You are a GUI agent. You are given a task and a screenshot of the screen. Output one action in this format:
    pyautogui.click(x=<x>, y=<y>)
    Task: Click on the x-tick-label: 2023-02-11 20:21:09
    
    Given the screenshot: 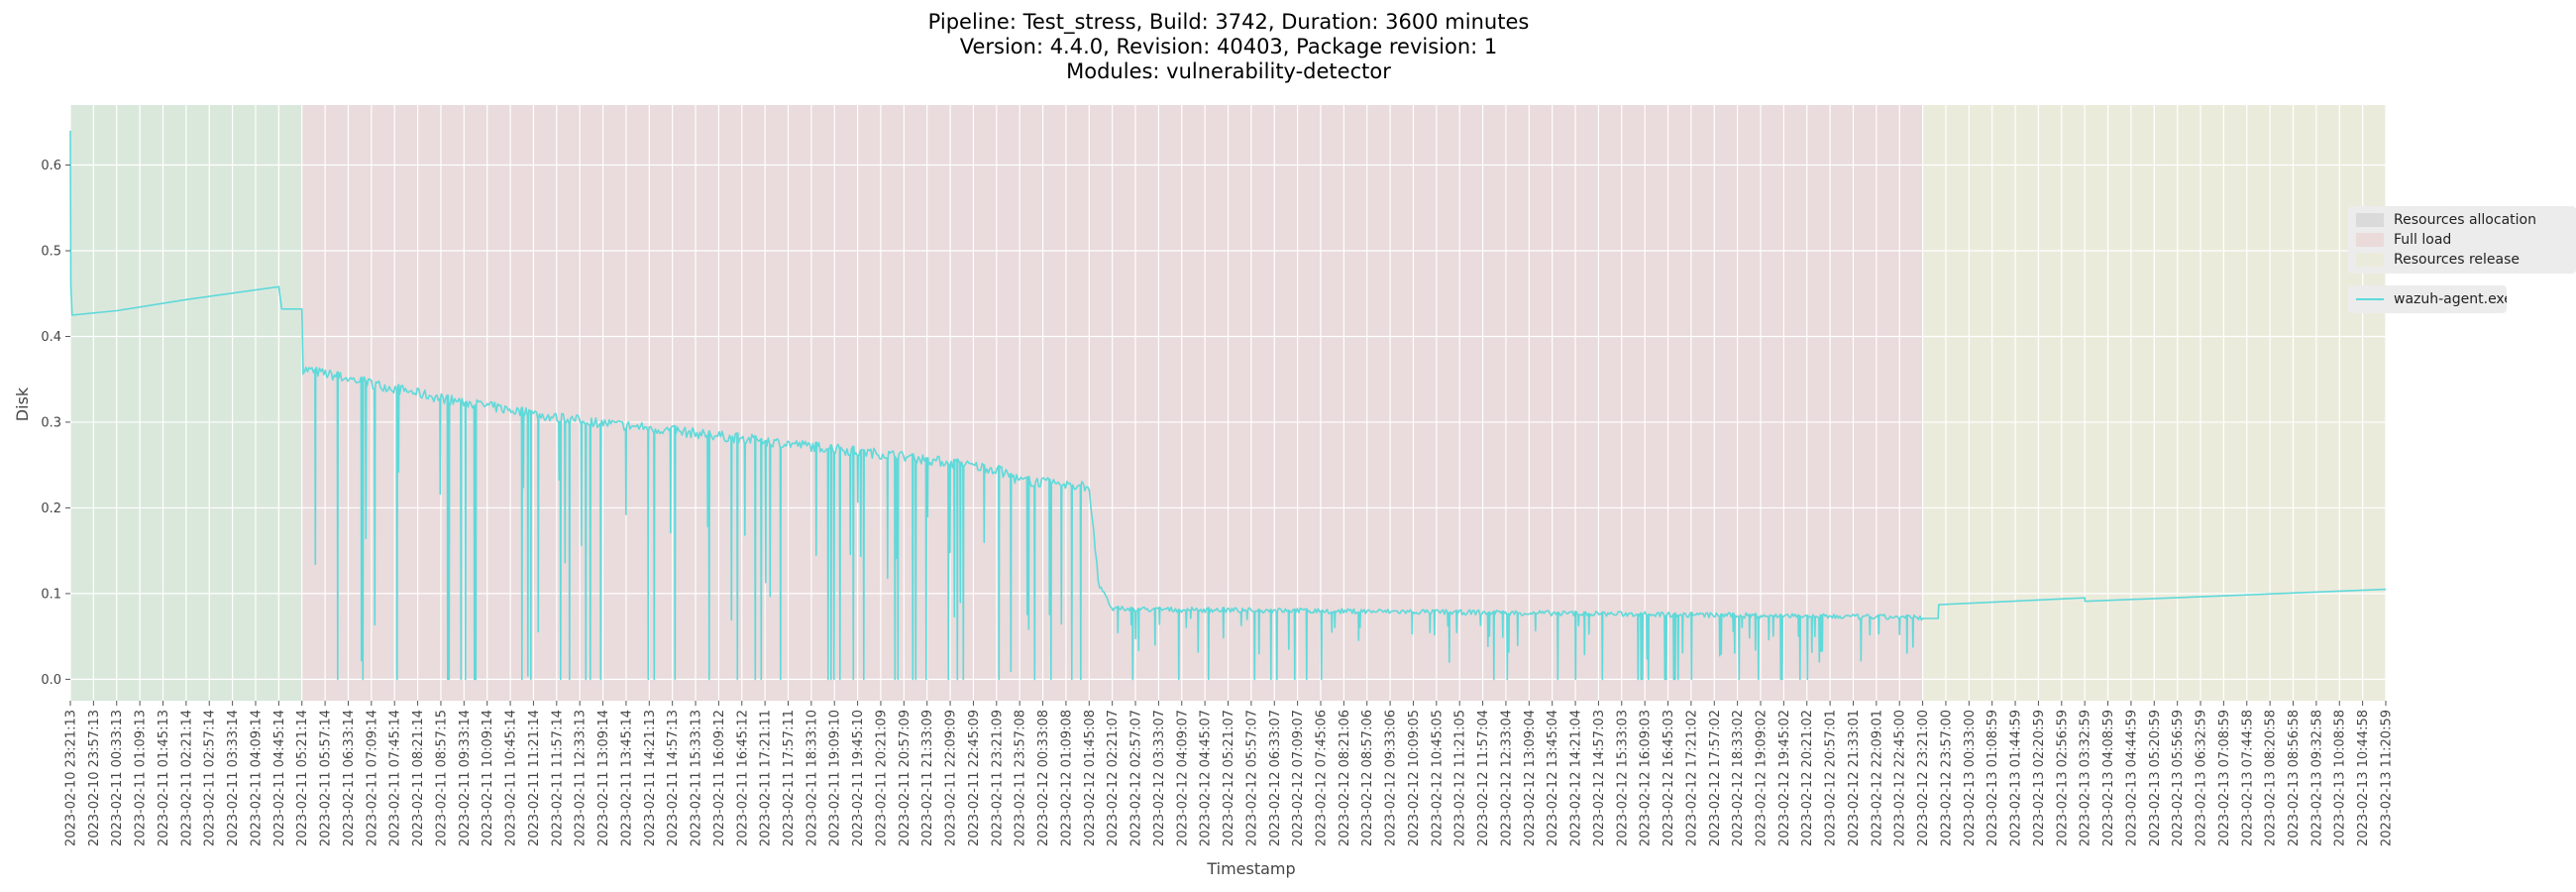 What is the action you would take?
    pyautogui.click(x=881, y=778)
    